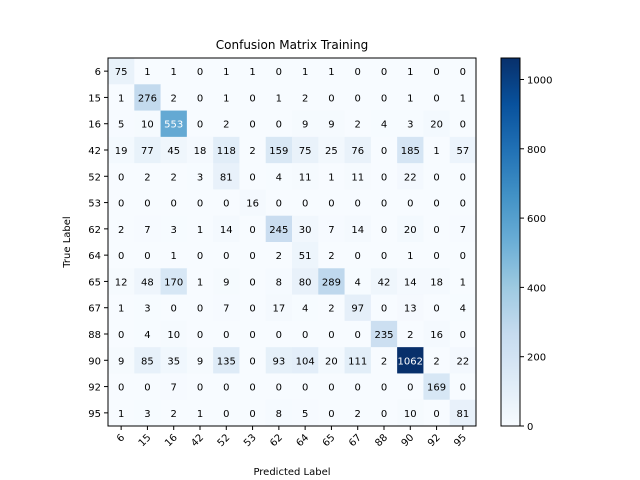 Image resolution: width=640 pixels, height=480 pixels. Describe the element at coordinates (94, 125) in the screenshot. I see `y-tick-label: 16` at that location.